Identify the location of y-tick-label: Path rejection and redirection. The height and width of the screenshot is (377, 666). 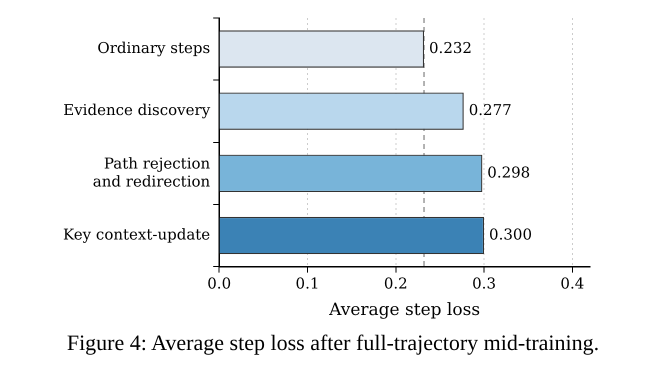
(151, 172).